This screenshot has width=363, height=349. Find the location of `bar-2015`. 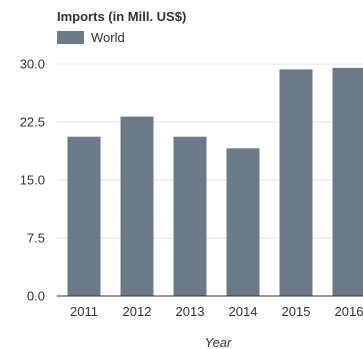

bar-2015 is located at coordinates (296, 182).